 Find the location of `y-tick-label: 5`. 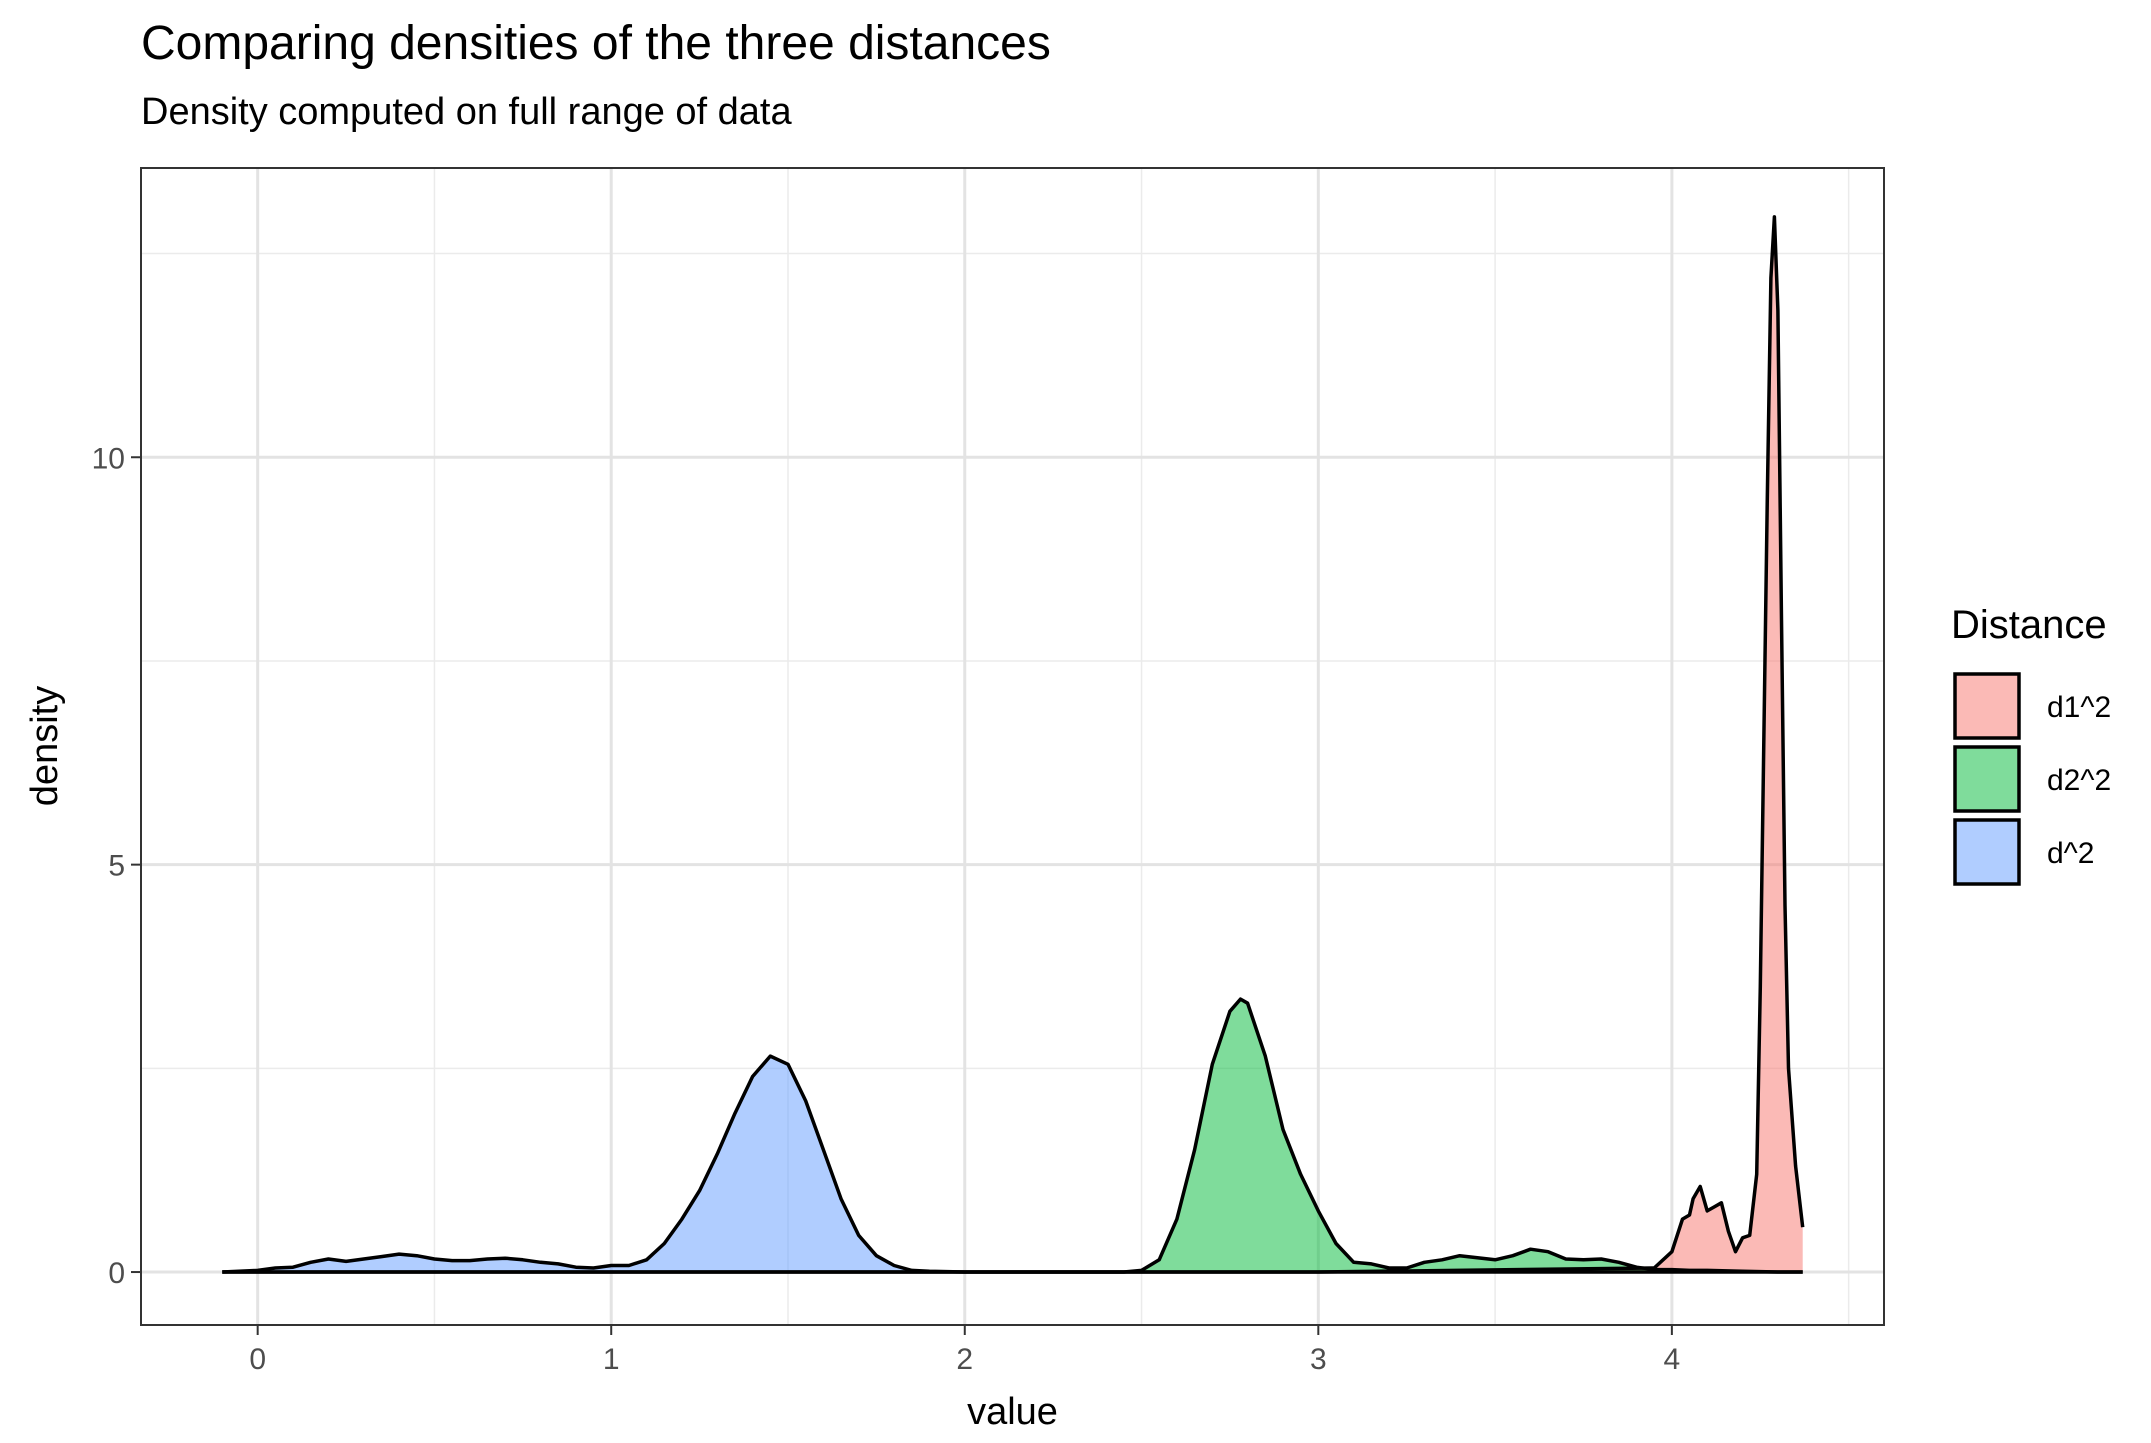

y-tick-label: 5 is located at coordinates (116, 866).